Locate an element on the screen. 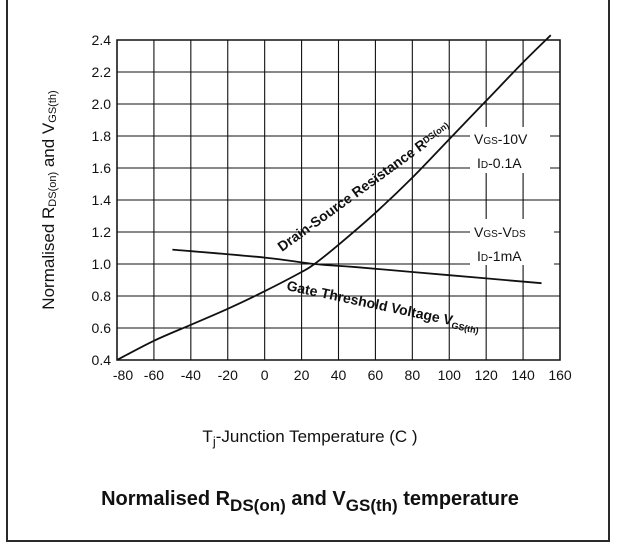  x-tick-labels: -80 -60 -40 -20 0 20 40 60 80 100 120 140 160 is located at coordinates (342, 375).